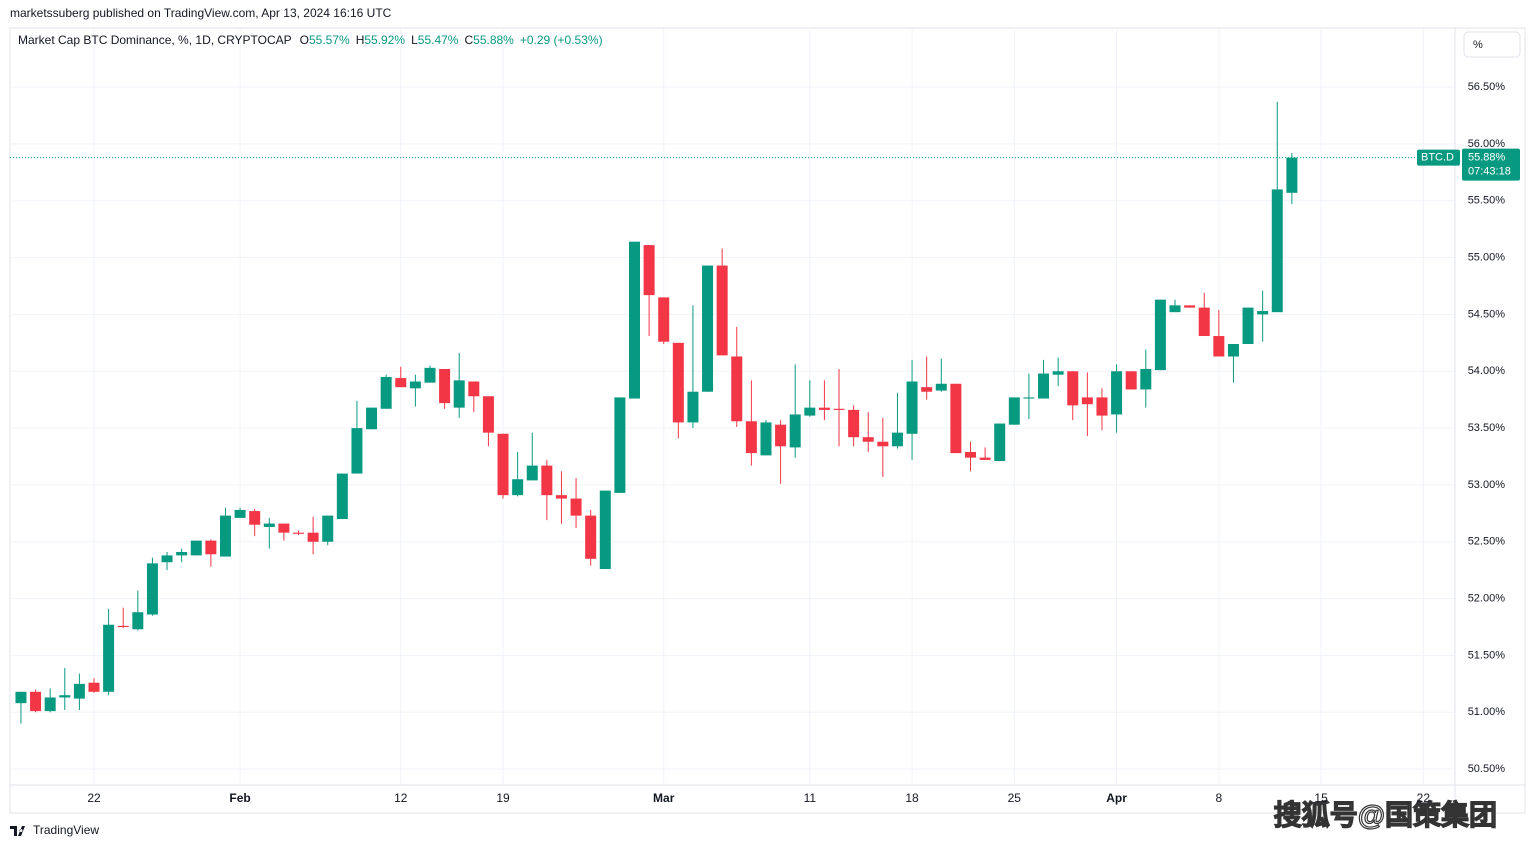 This screenshot has height=849, width=1534. What do you see at coordinates (414, 40) in the screenshot?
I see `ohlc-key: L` at bounding box center [414, 40].